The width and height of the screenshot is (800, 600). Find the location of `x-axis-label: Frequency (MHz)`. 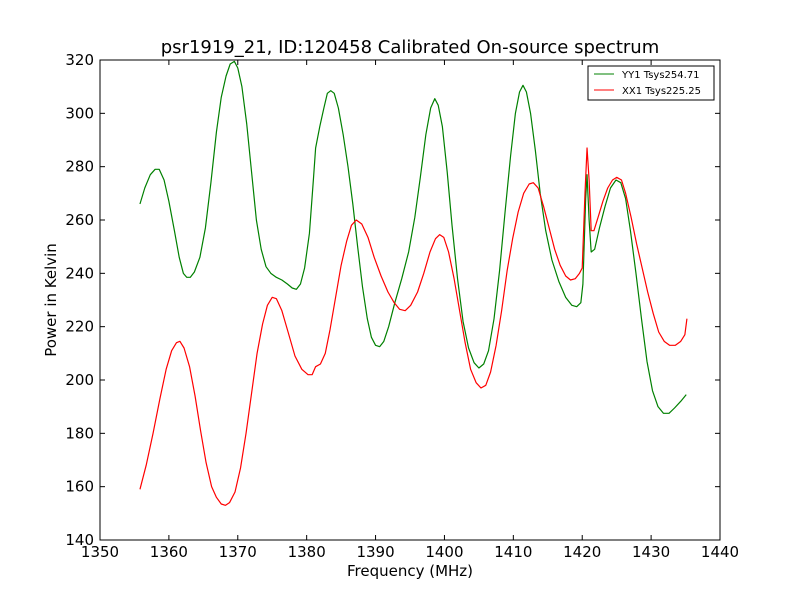

x-axis-label: Frequency (MHz) is located at coordinates (410, 571).